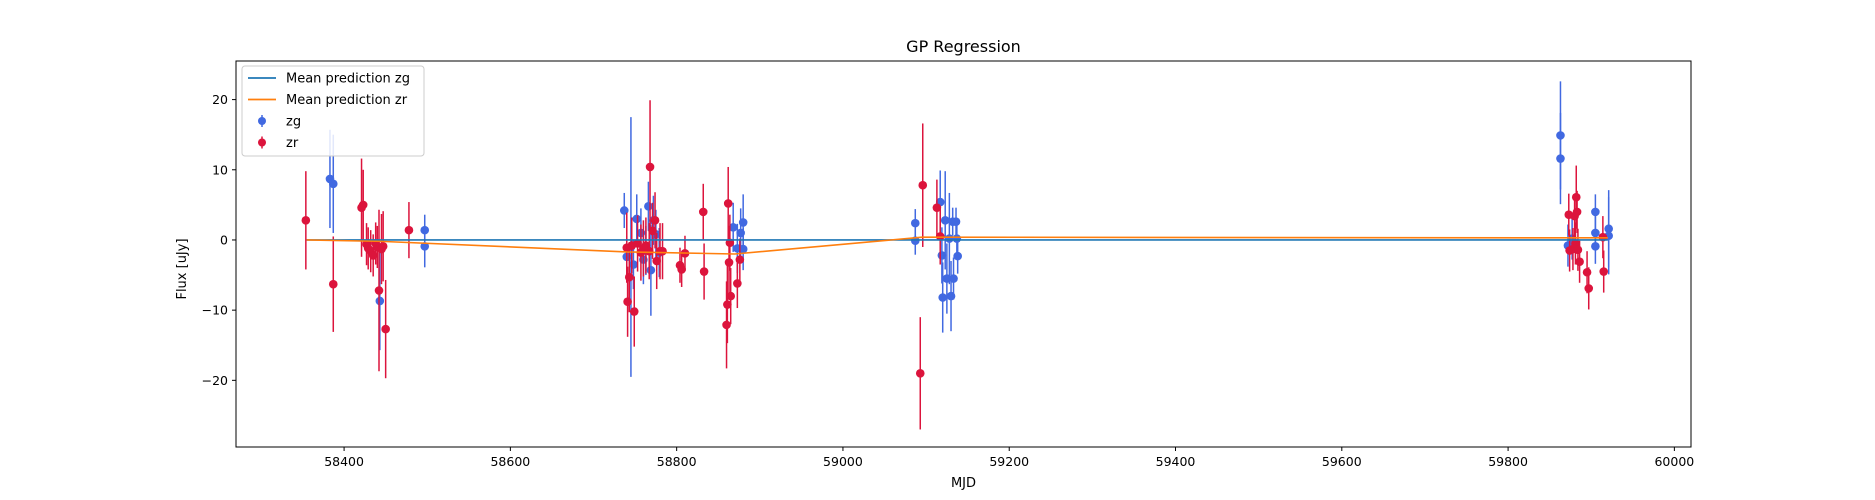 The height and width of the screenshot is (500, 1875). I want to click on y-tick-label: 0, so click(224, 239).